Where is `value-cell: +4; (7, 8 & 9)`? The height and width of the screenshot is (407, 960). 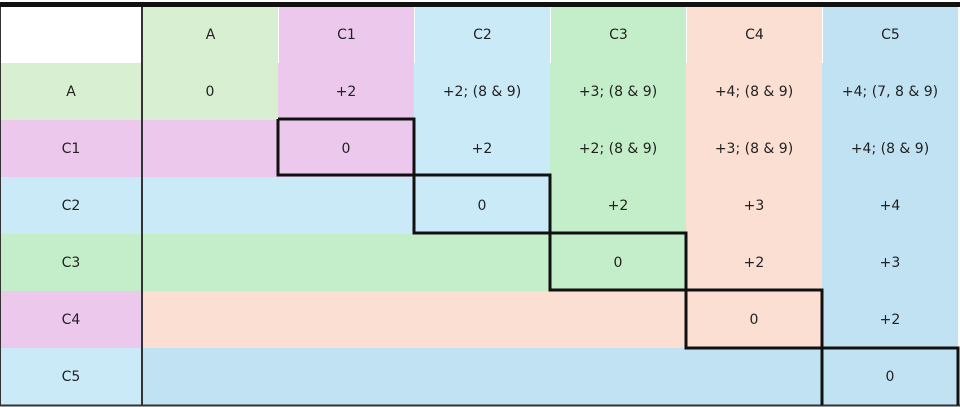 value-cell: +4; (7, 8 & 9) is located at coordinates (890, 91).